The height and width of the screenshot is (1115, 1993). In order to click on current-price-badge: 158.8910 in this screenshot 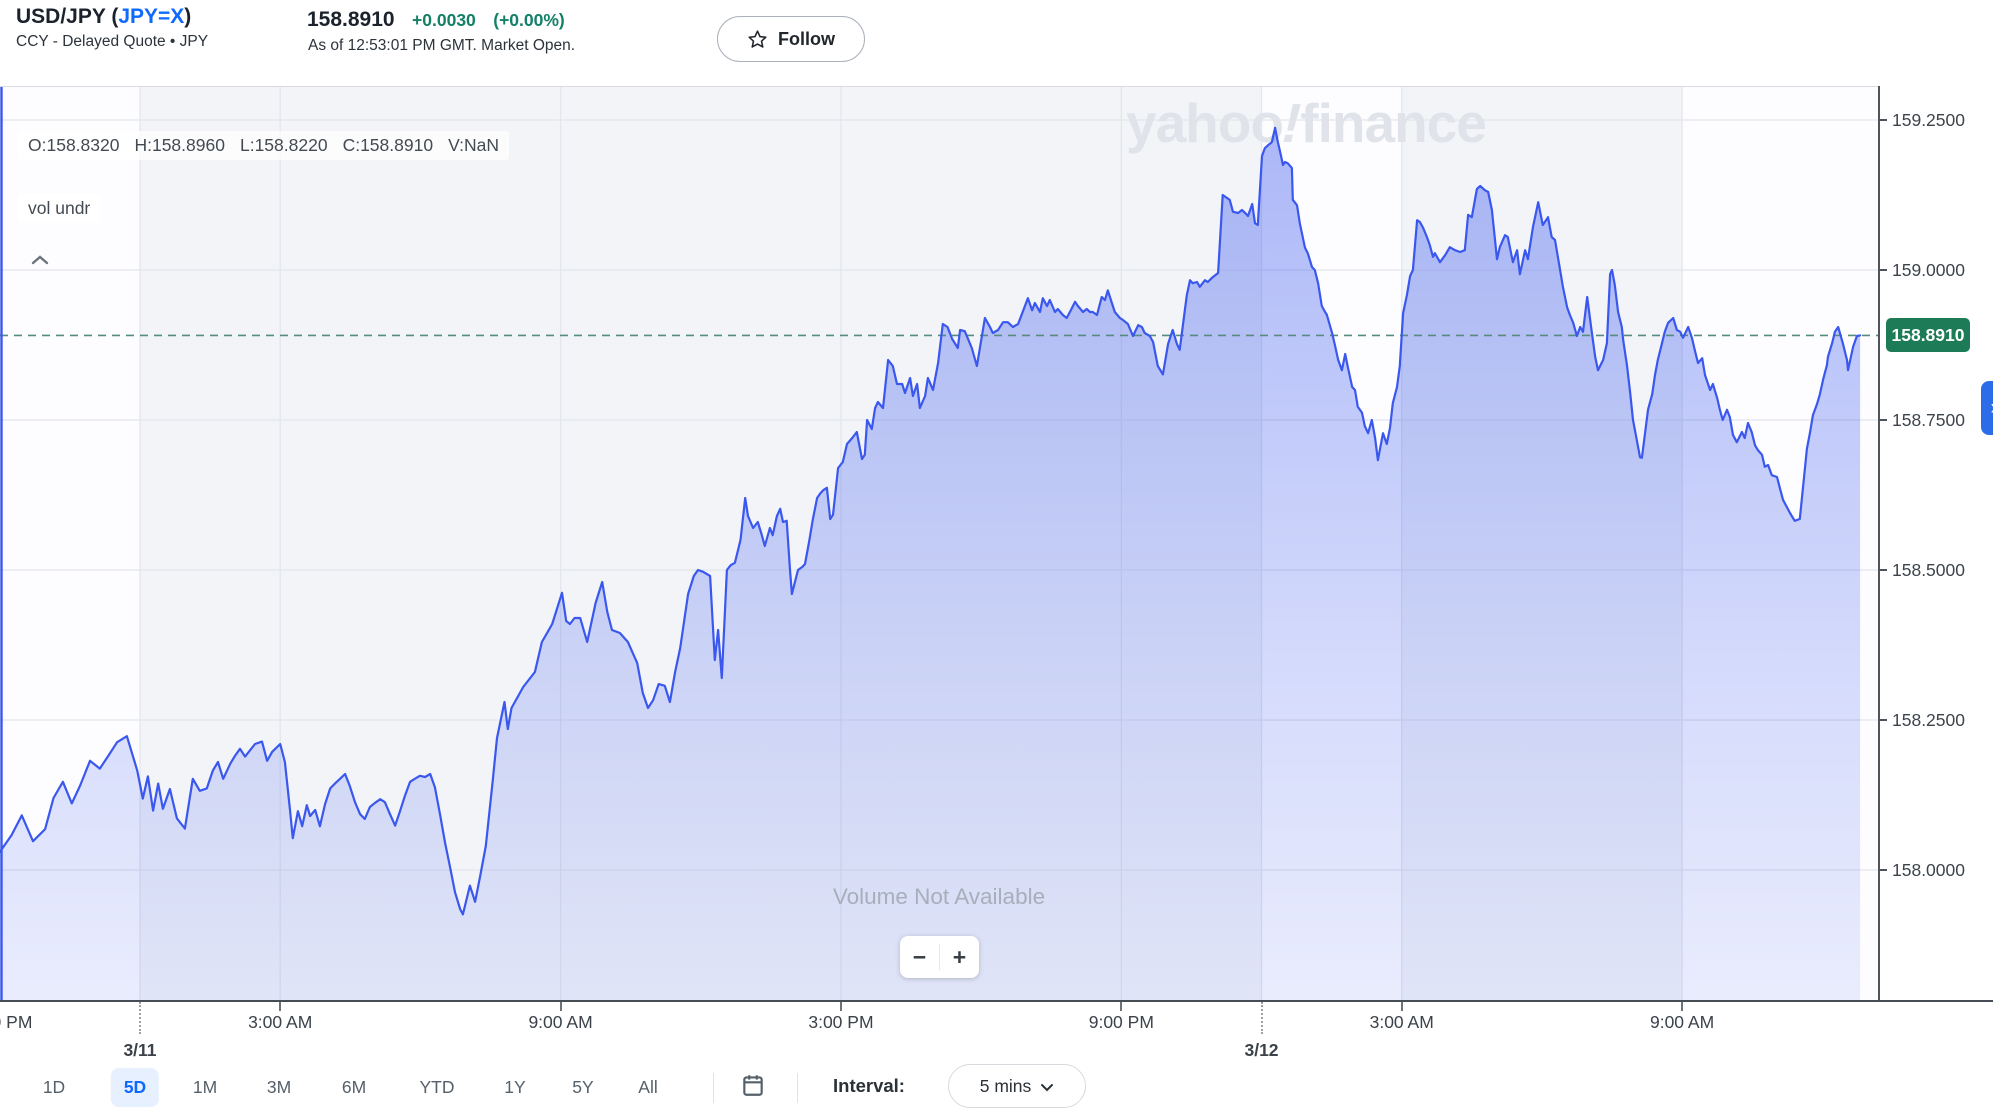, I will do `click(1928, 335)`.